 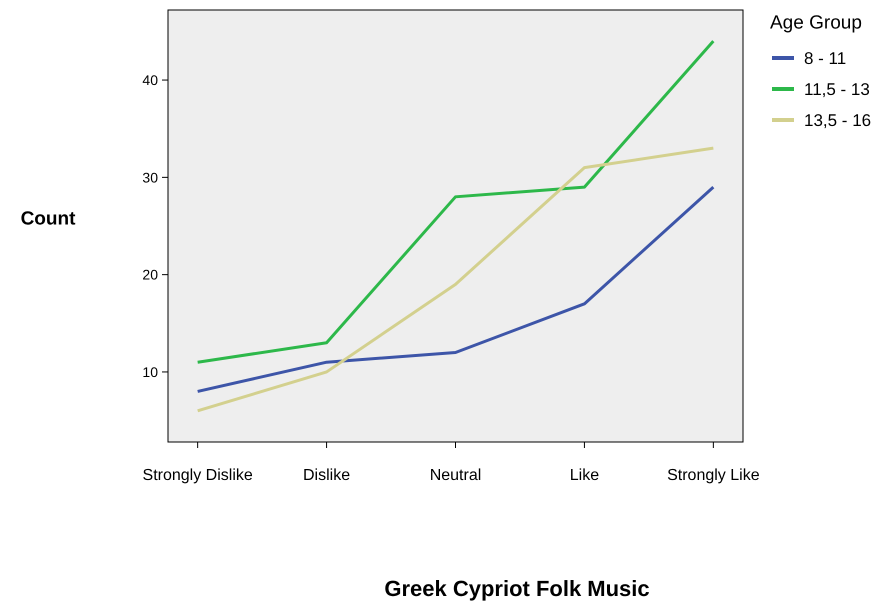 What do you see at coordinates (150, 372) in the screenshot?
I see `y-tick-label: 10` at bounding box center [150, 372].